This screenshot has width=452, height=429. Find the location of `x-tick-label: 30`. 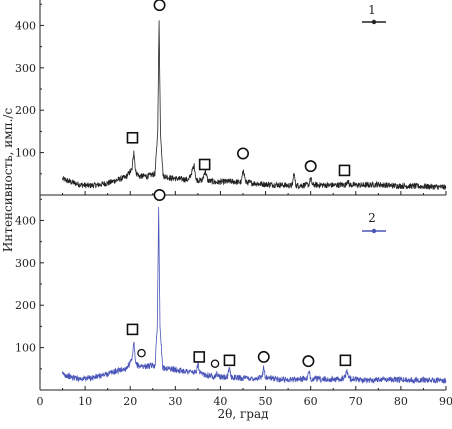

x-tick-label: 30 is located at coordinates (175, 401).